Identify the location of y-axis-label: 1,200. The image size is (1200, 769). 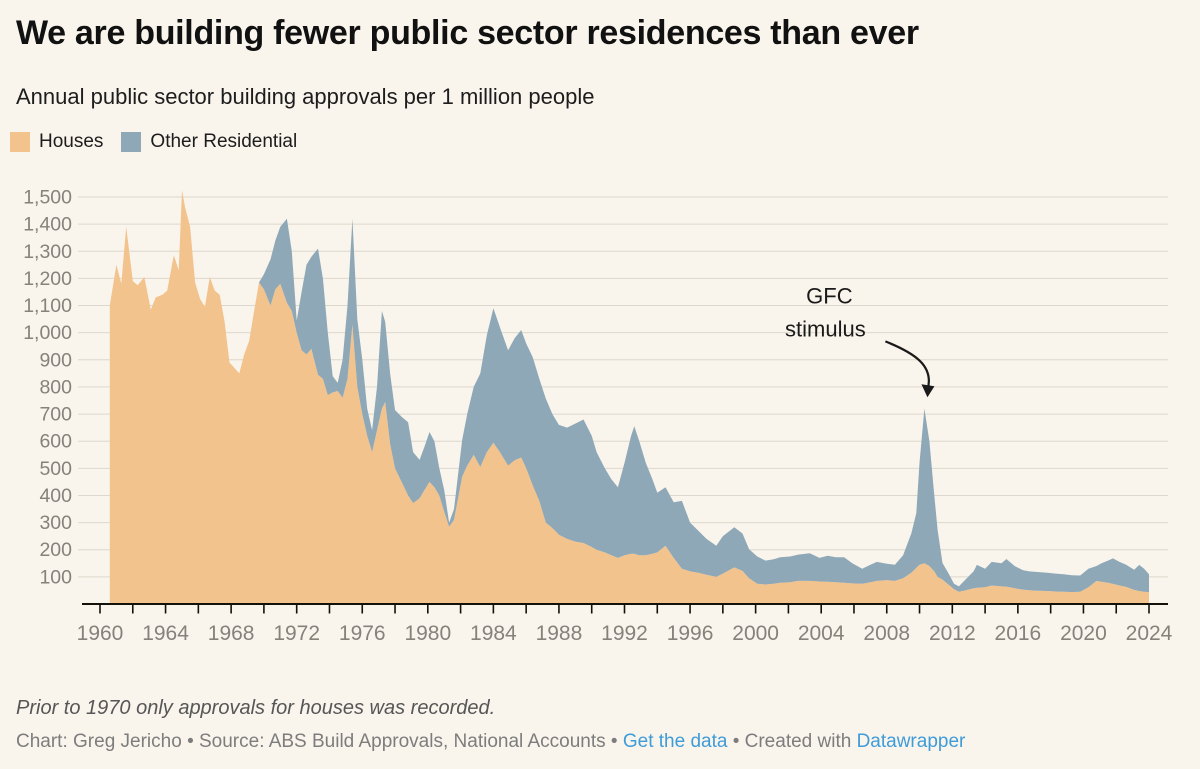
(47, 279).